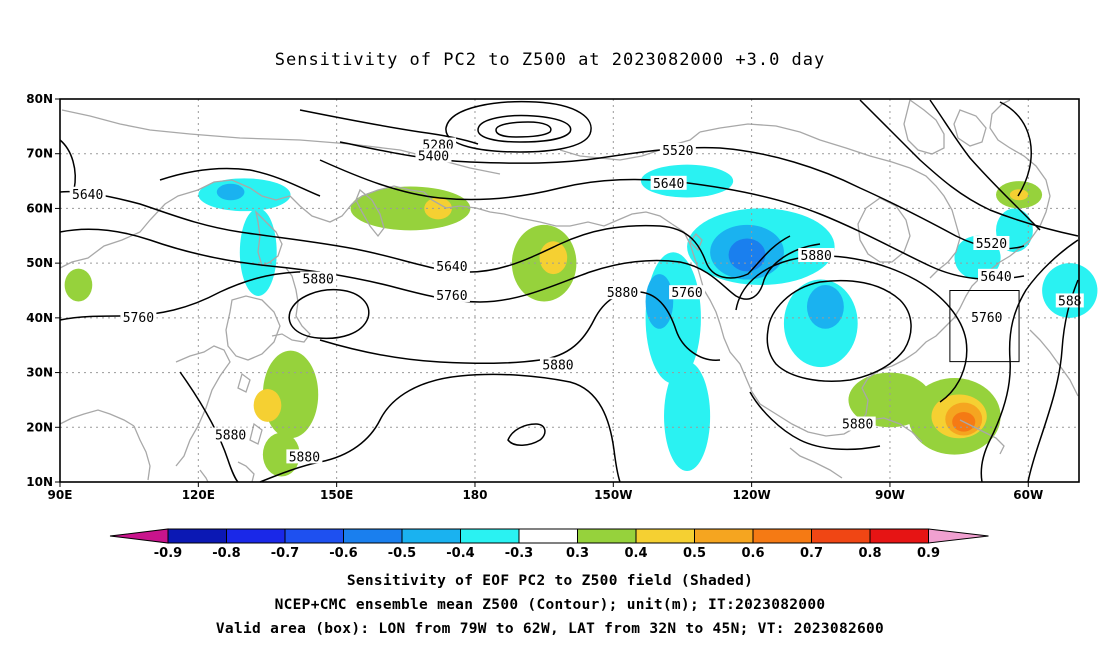 Image resolution: width=1100 pixels, height=650 pixels. Describe the element at coordinates (460, 553) in the screenshot. I see `colorbar-label: -0.4` at that location.